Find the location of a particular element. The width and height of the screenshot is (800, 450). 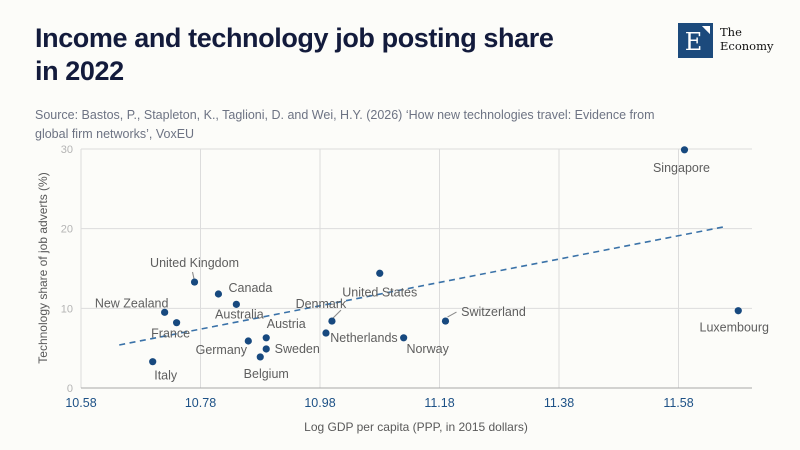

point-label-new-zealand: New Zealand is located at coordinates (132, 303).